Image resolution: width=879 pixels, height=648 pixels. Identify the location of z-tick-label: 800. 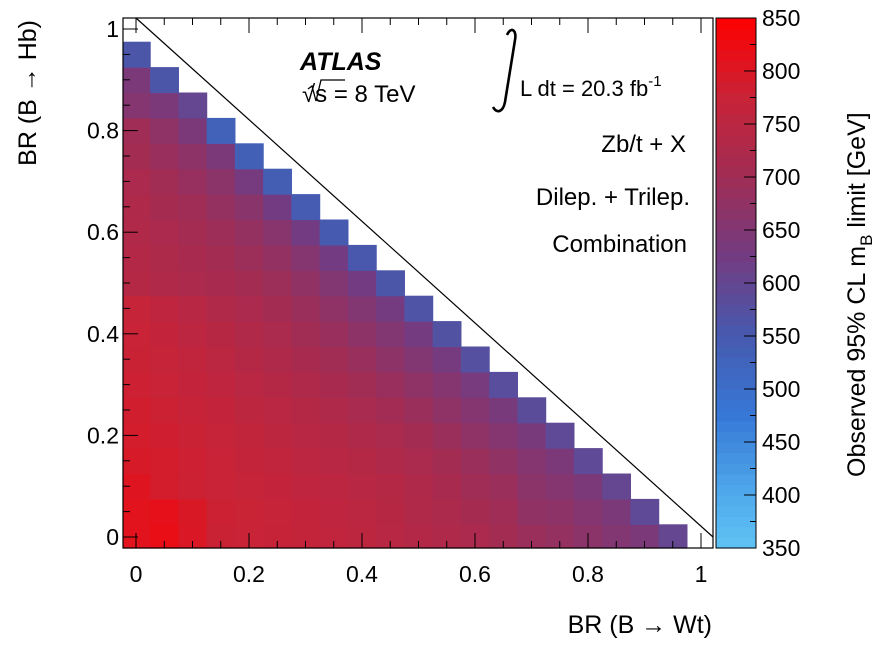
(781, 71).